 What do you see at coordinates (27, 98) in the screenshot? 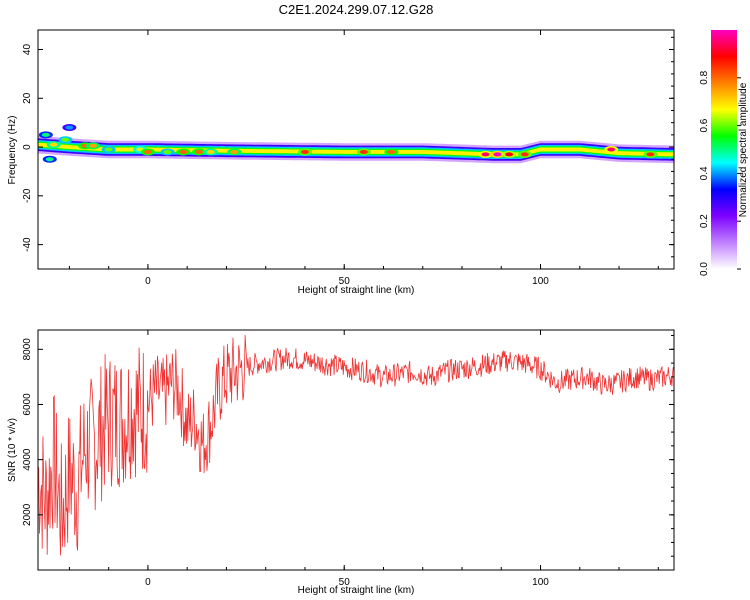
I see `y-tick-label: 20` at bounding box center [27, 98].